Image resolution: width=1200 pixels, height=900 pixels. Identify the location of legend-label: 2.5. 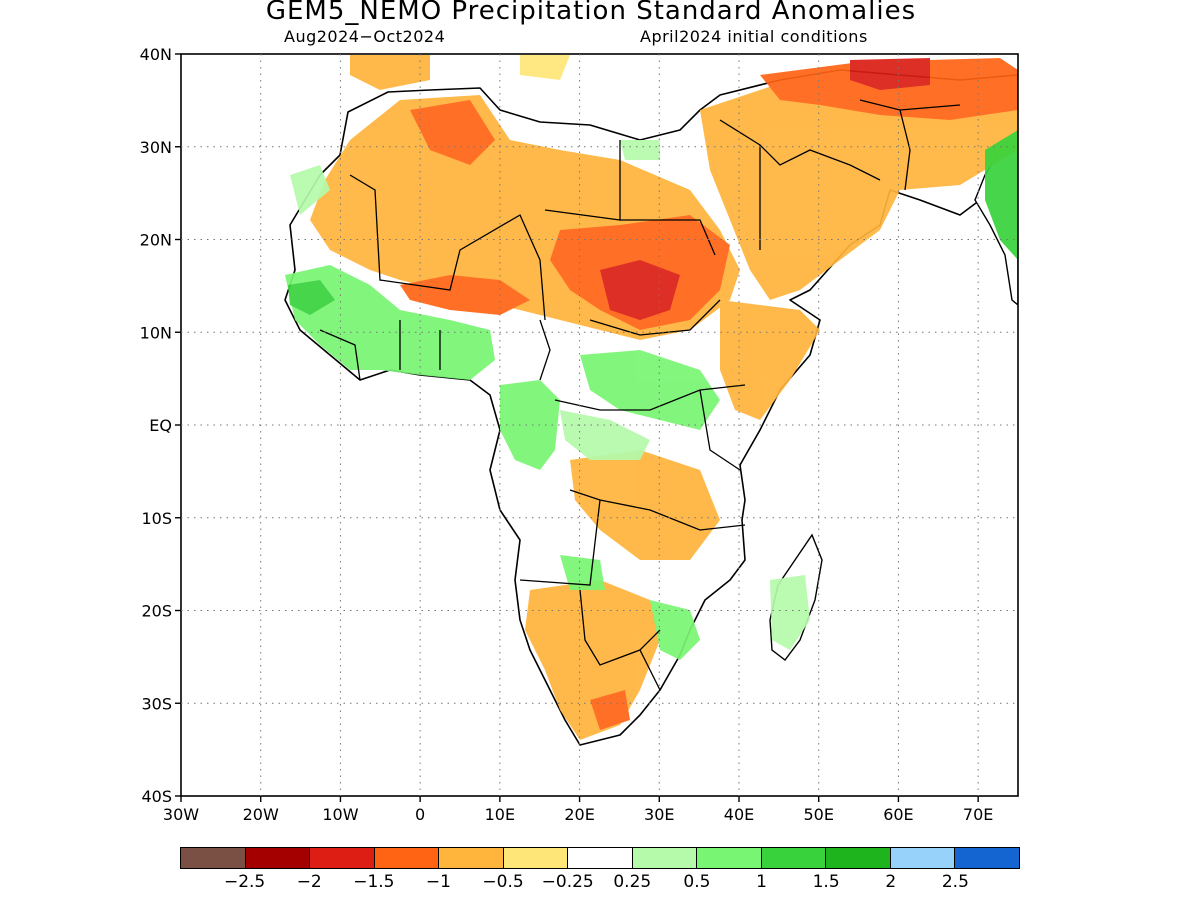
(955, 882).